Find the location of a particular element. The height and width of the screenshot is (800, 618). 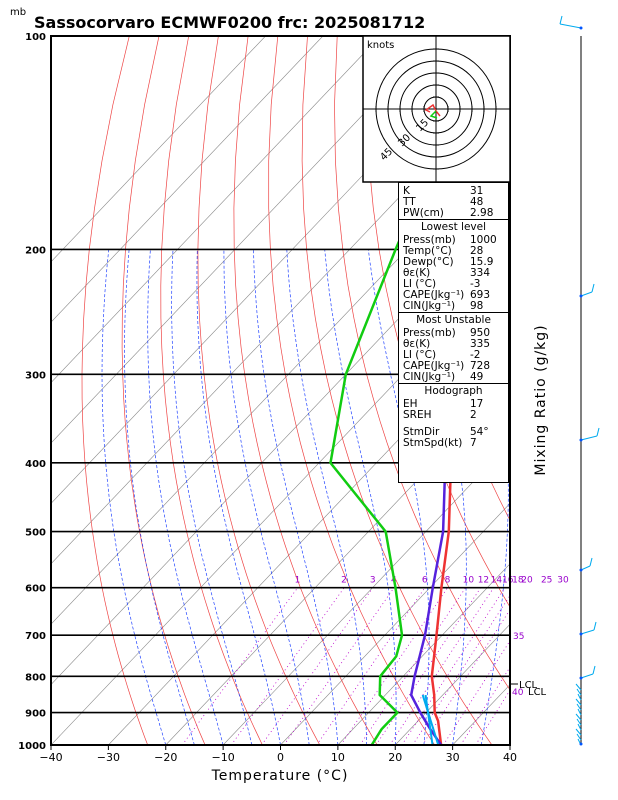

panel-row-label: StmDir is located at coordinates (421, 432).